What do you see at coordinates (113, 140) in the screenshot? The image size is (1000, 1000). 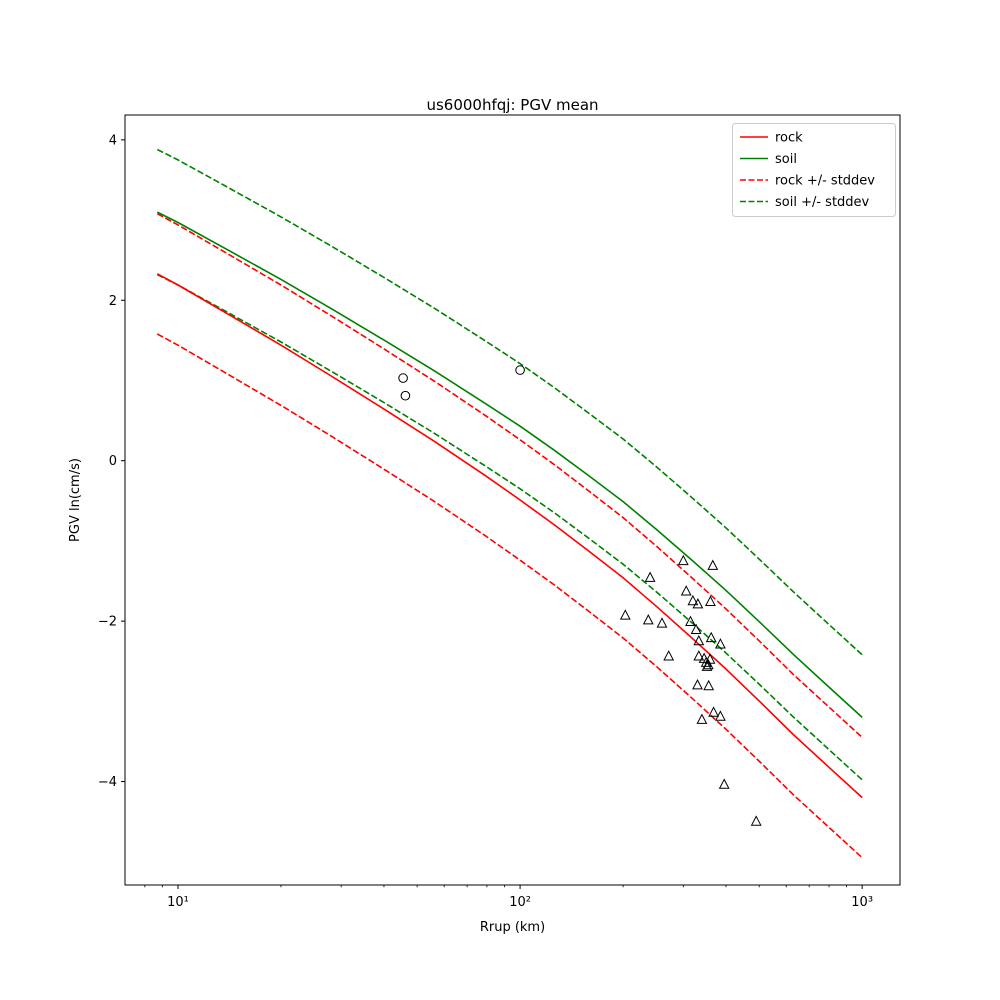 I see `y-tick-label: 4` at bounding box center [113, 140].